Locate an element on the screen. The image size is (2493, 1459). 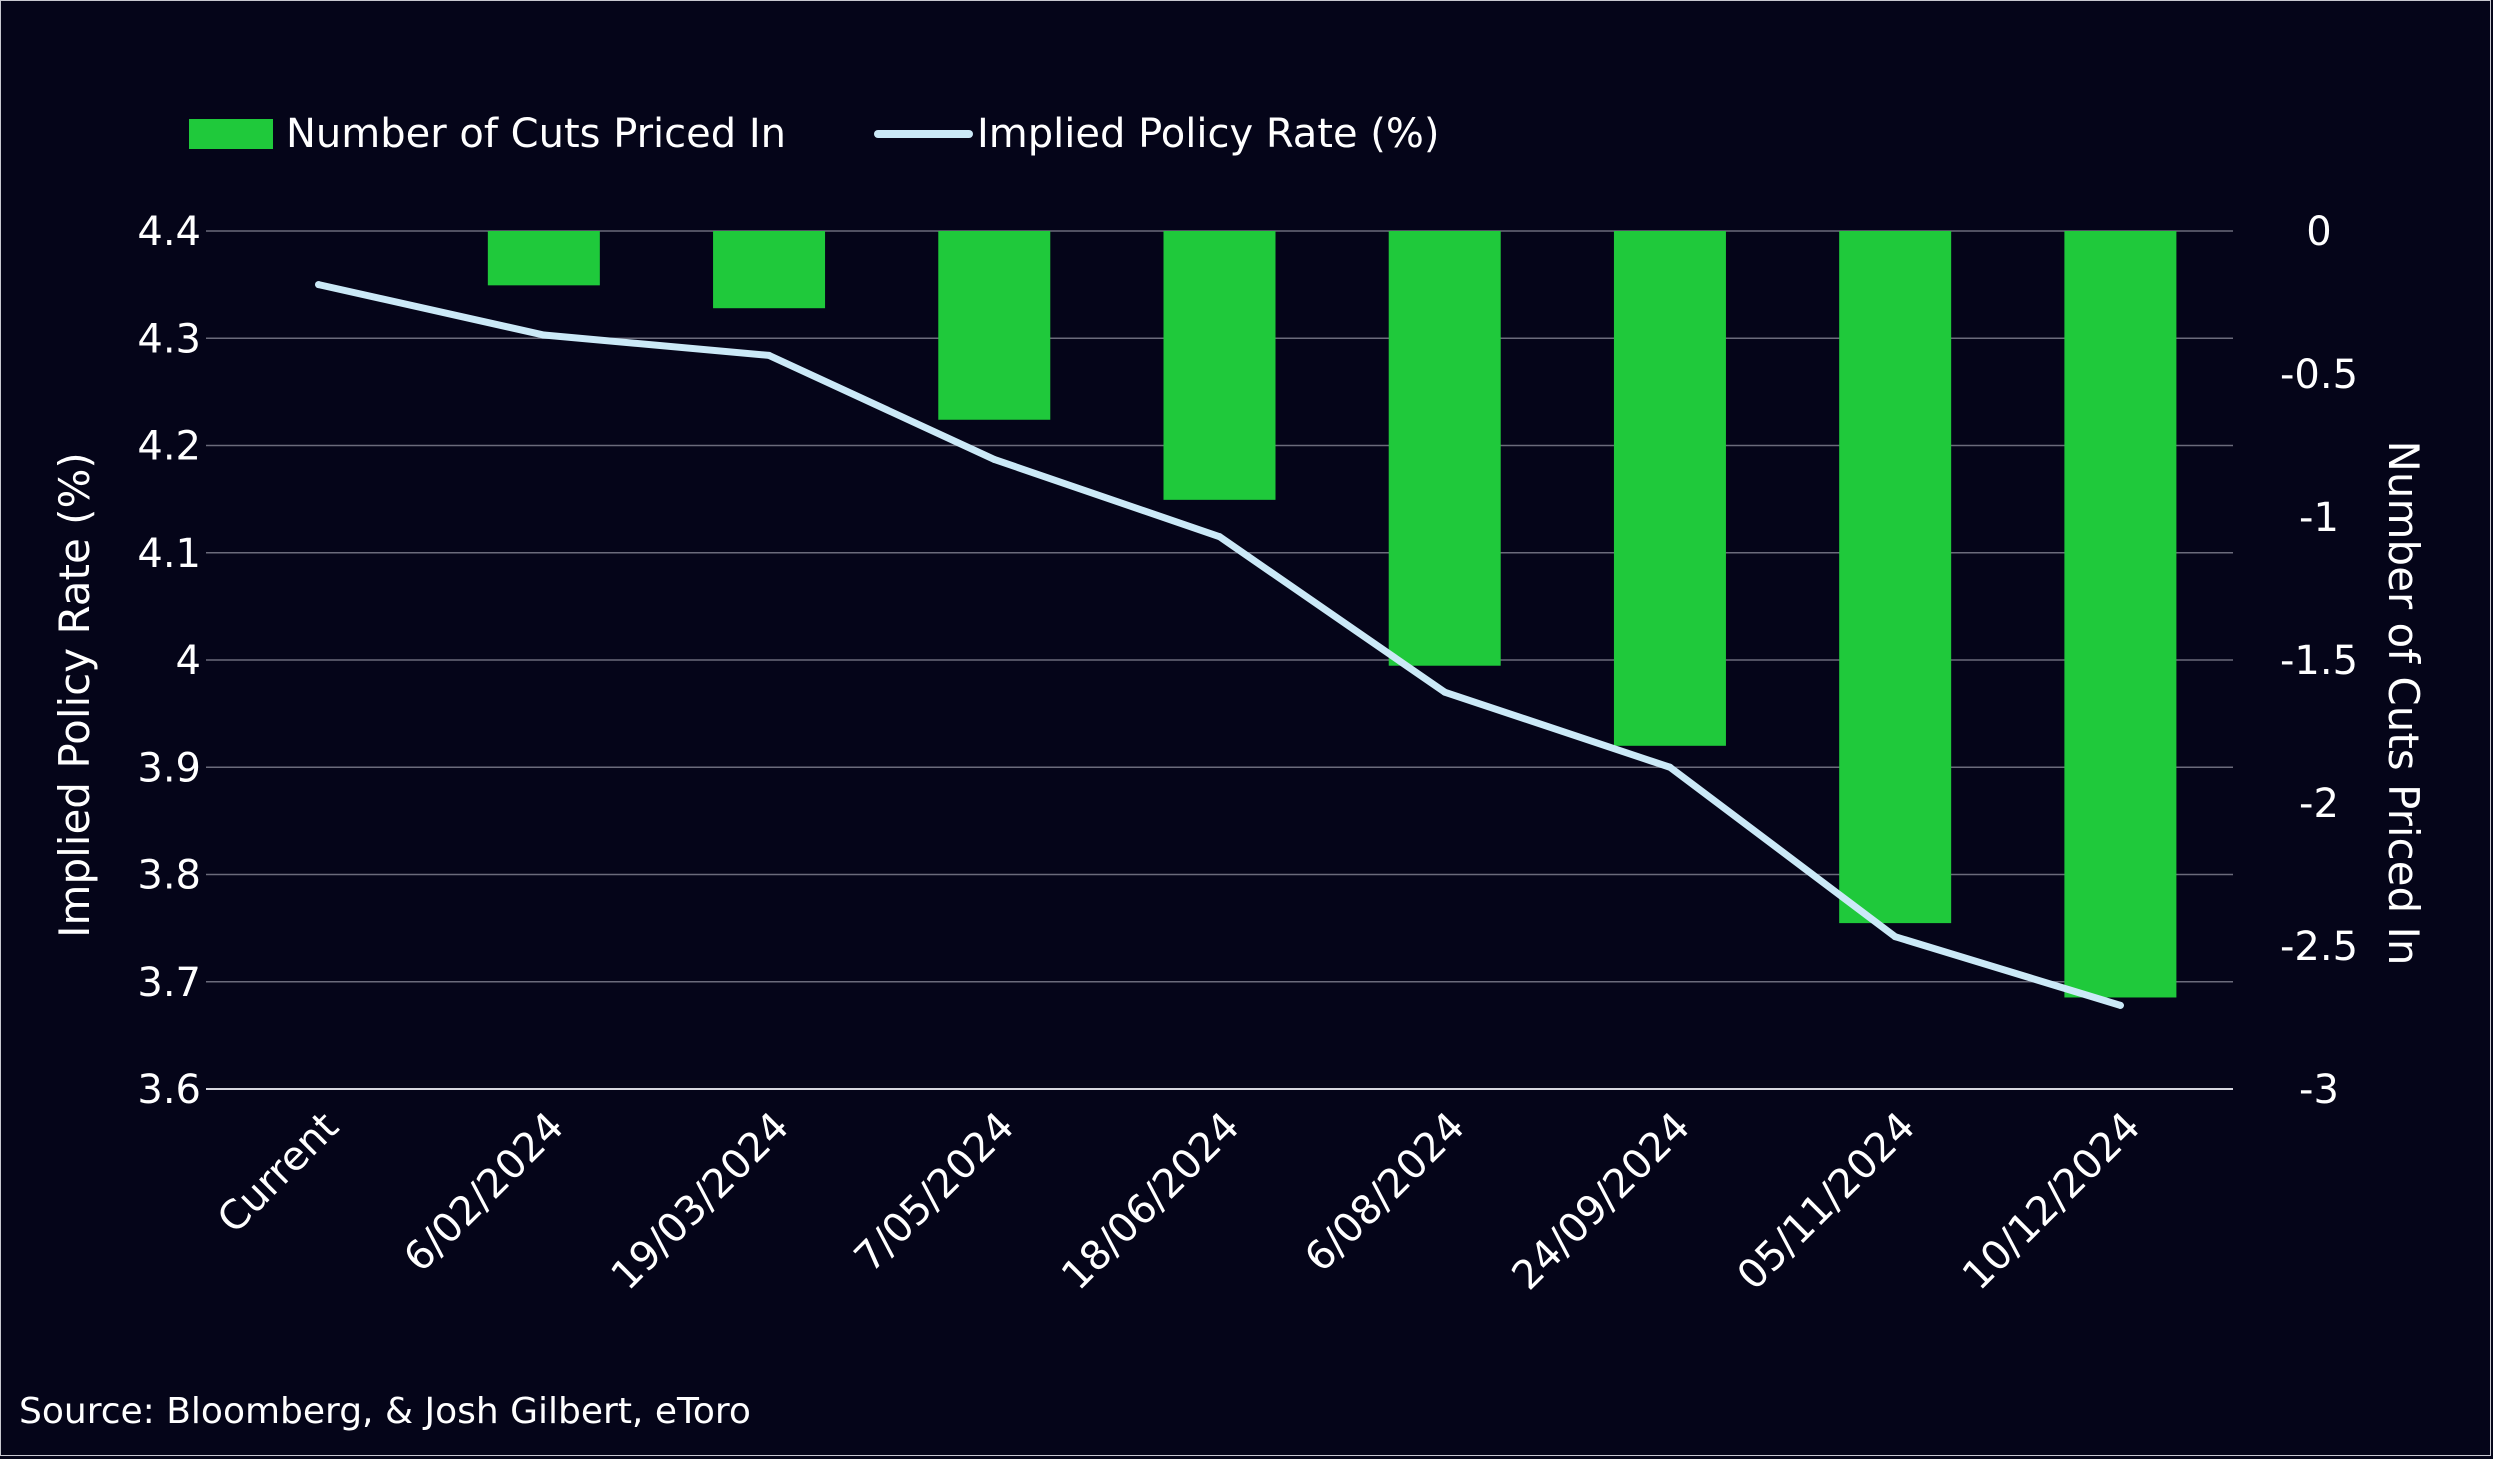
y-tick-label: 3.7 is located at coordinates (169, 983).